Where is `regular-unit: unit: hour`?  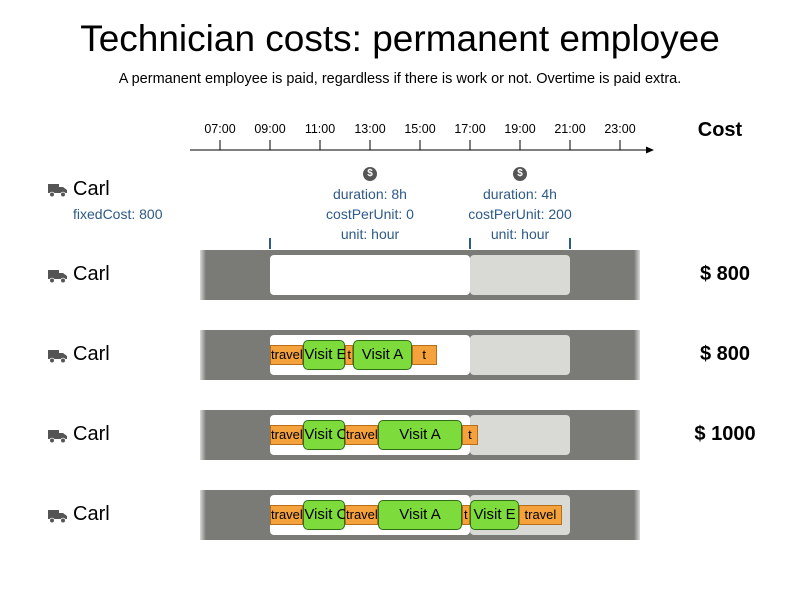
regular-unit: unit: hour is located at coordinates (370, 234).